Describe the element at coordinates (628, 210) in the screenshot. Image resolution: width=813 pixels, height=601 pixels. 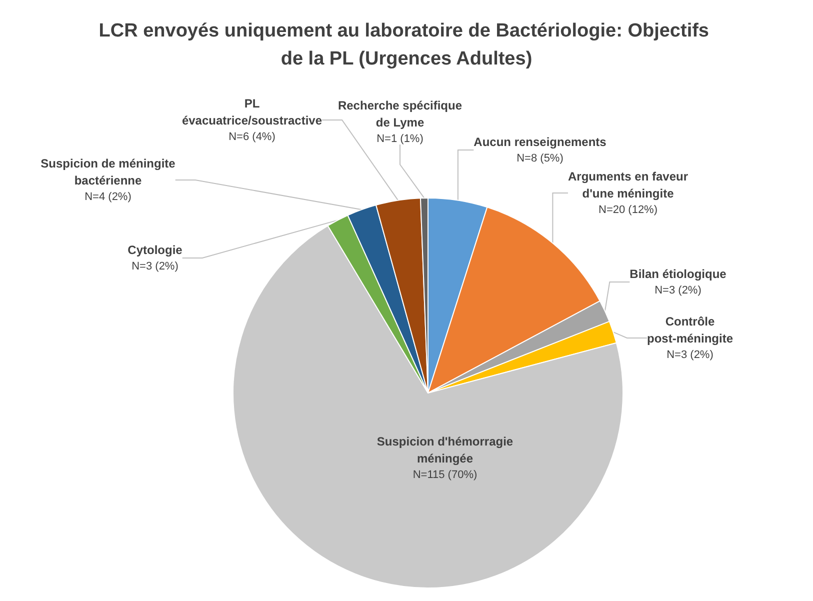
I see `data-label: N=20 (12%)` at that location.